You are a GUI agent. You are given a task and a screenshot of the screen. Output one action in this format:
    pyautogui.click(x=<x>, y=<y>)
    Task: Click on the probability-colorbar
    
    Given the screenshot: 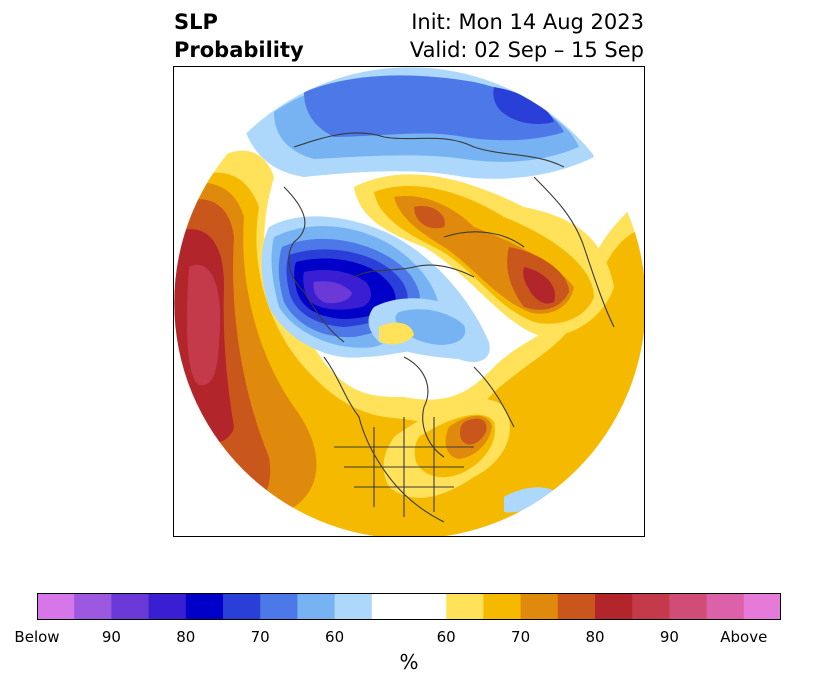 What is the action you would take?
    pyautogui.click(x=409, y=606)
    